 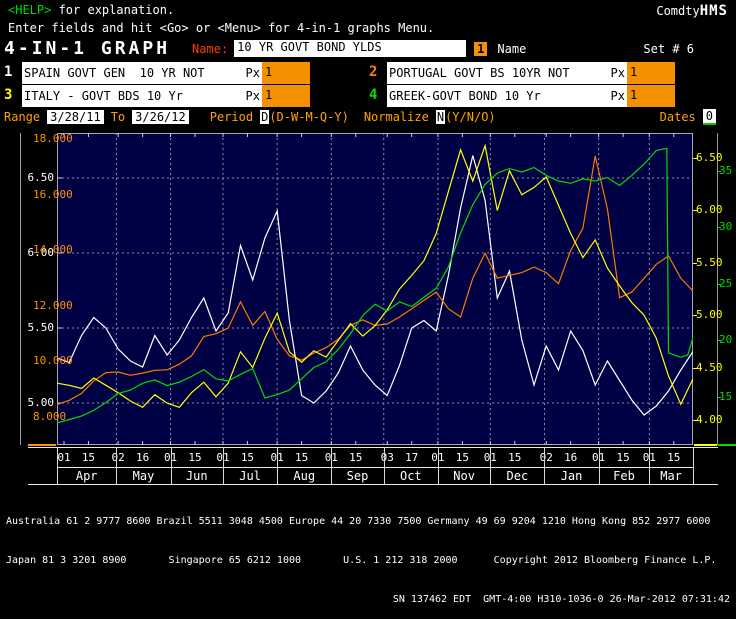 What do you see at coordinates (410, 476) in the screenshot?
I see `month-label: Oct` at bounding box center [410, 476].